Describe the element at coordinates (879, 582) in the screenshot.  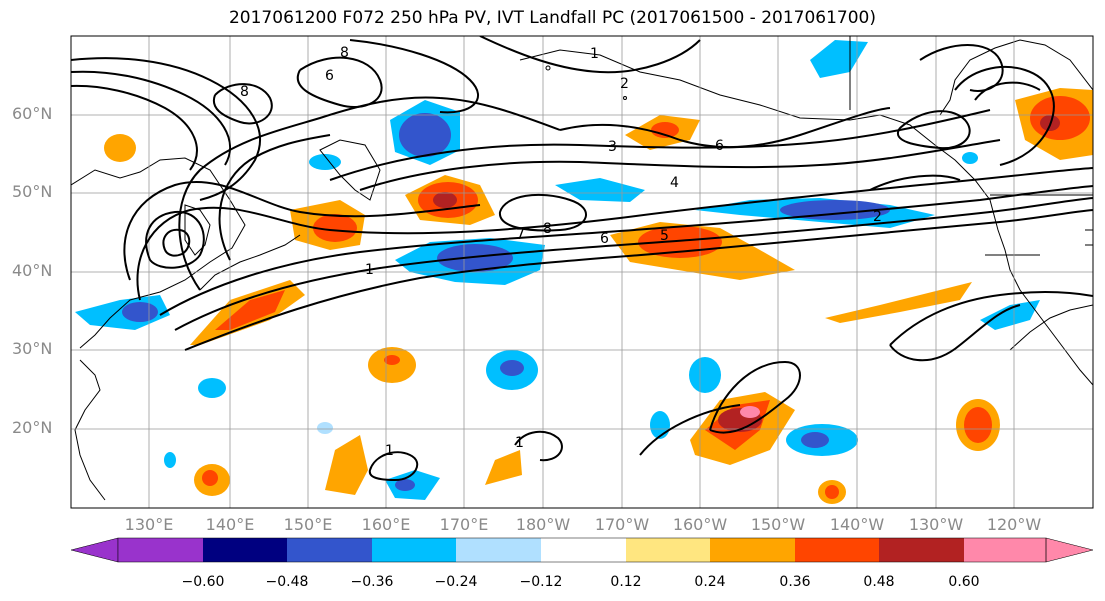
I see `colorbar-tick-label: 0.48` at that location.